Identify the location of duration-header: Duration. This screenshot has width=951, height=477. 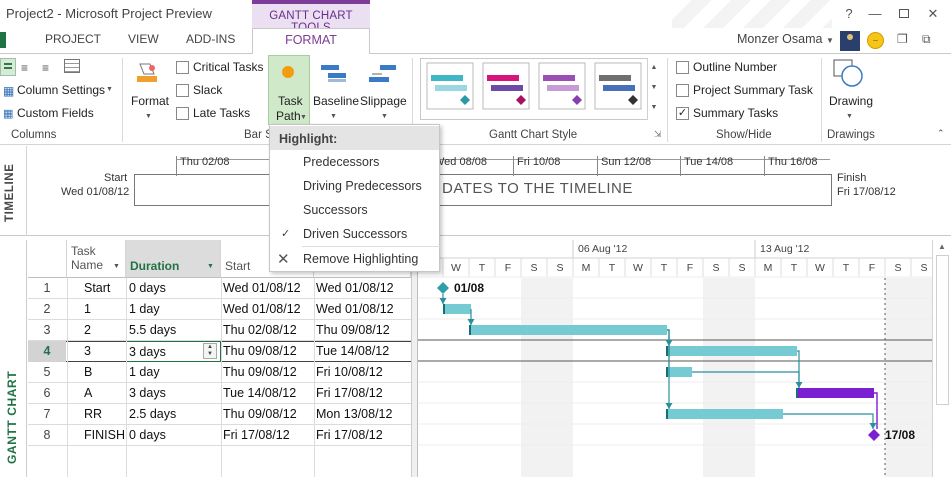
(173, 259).